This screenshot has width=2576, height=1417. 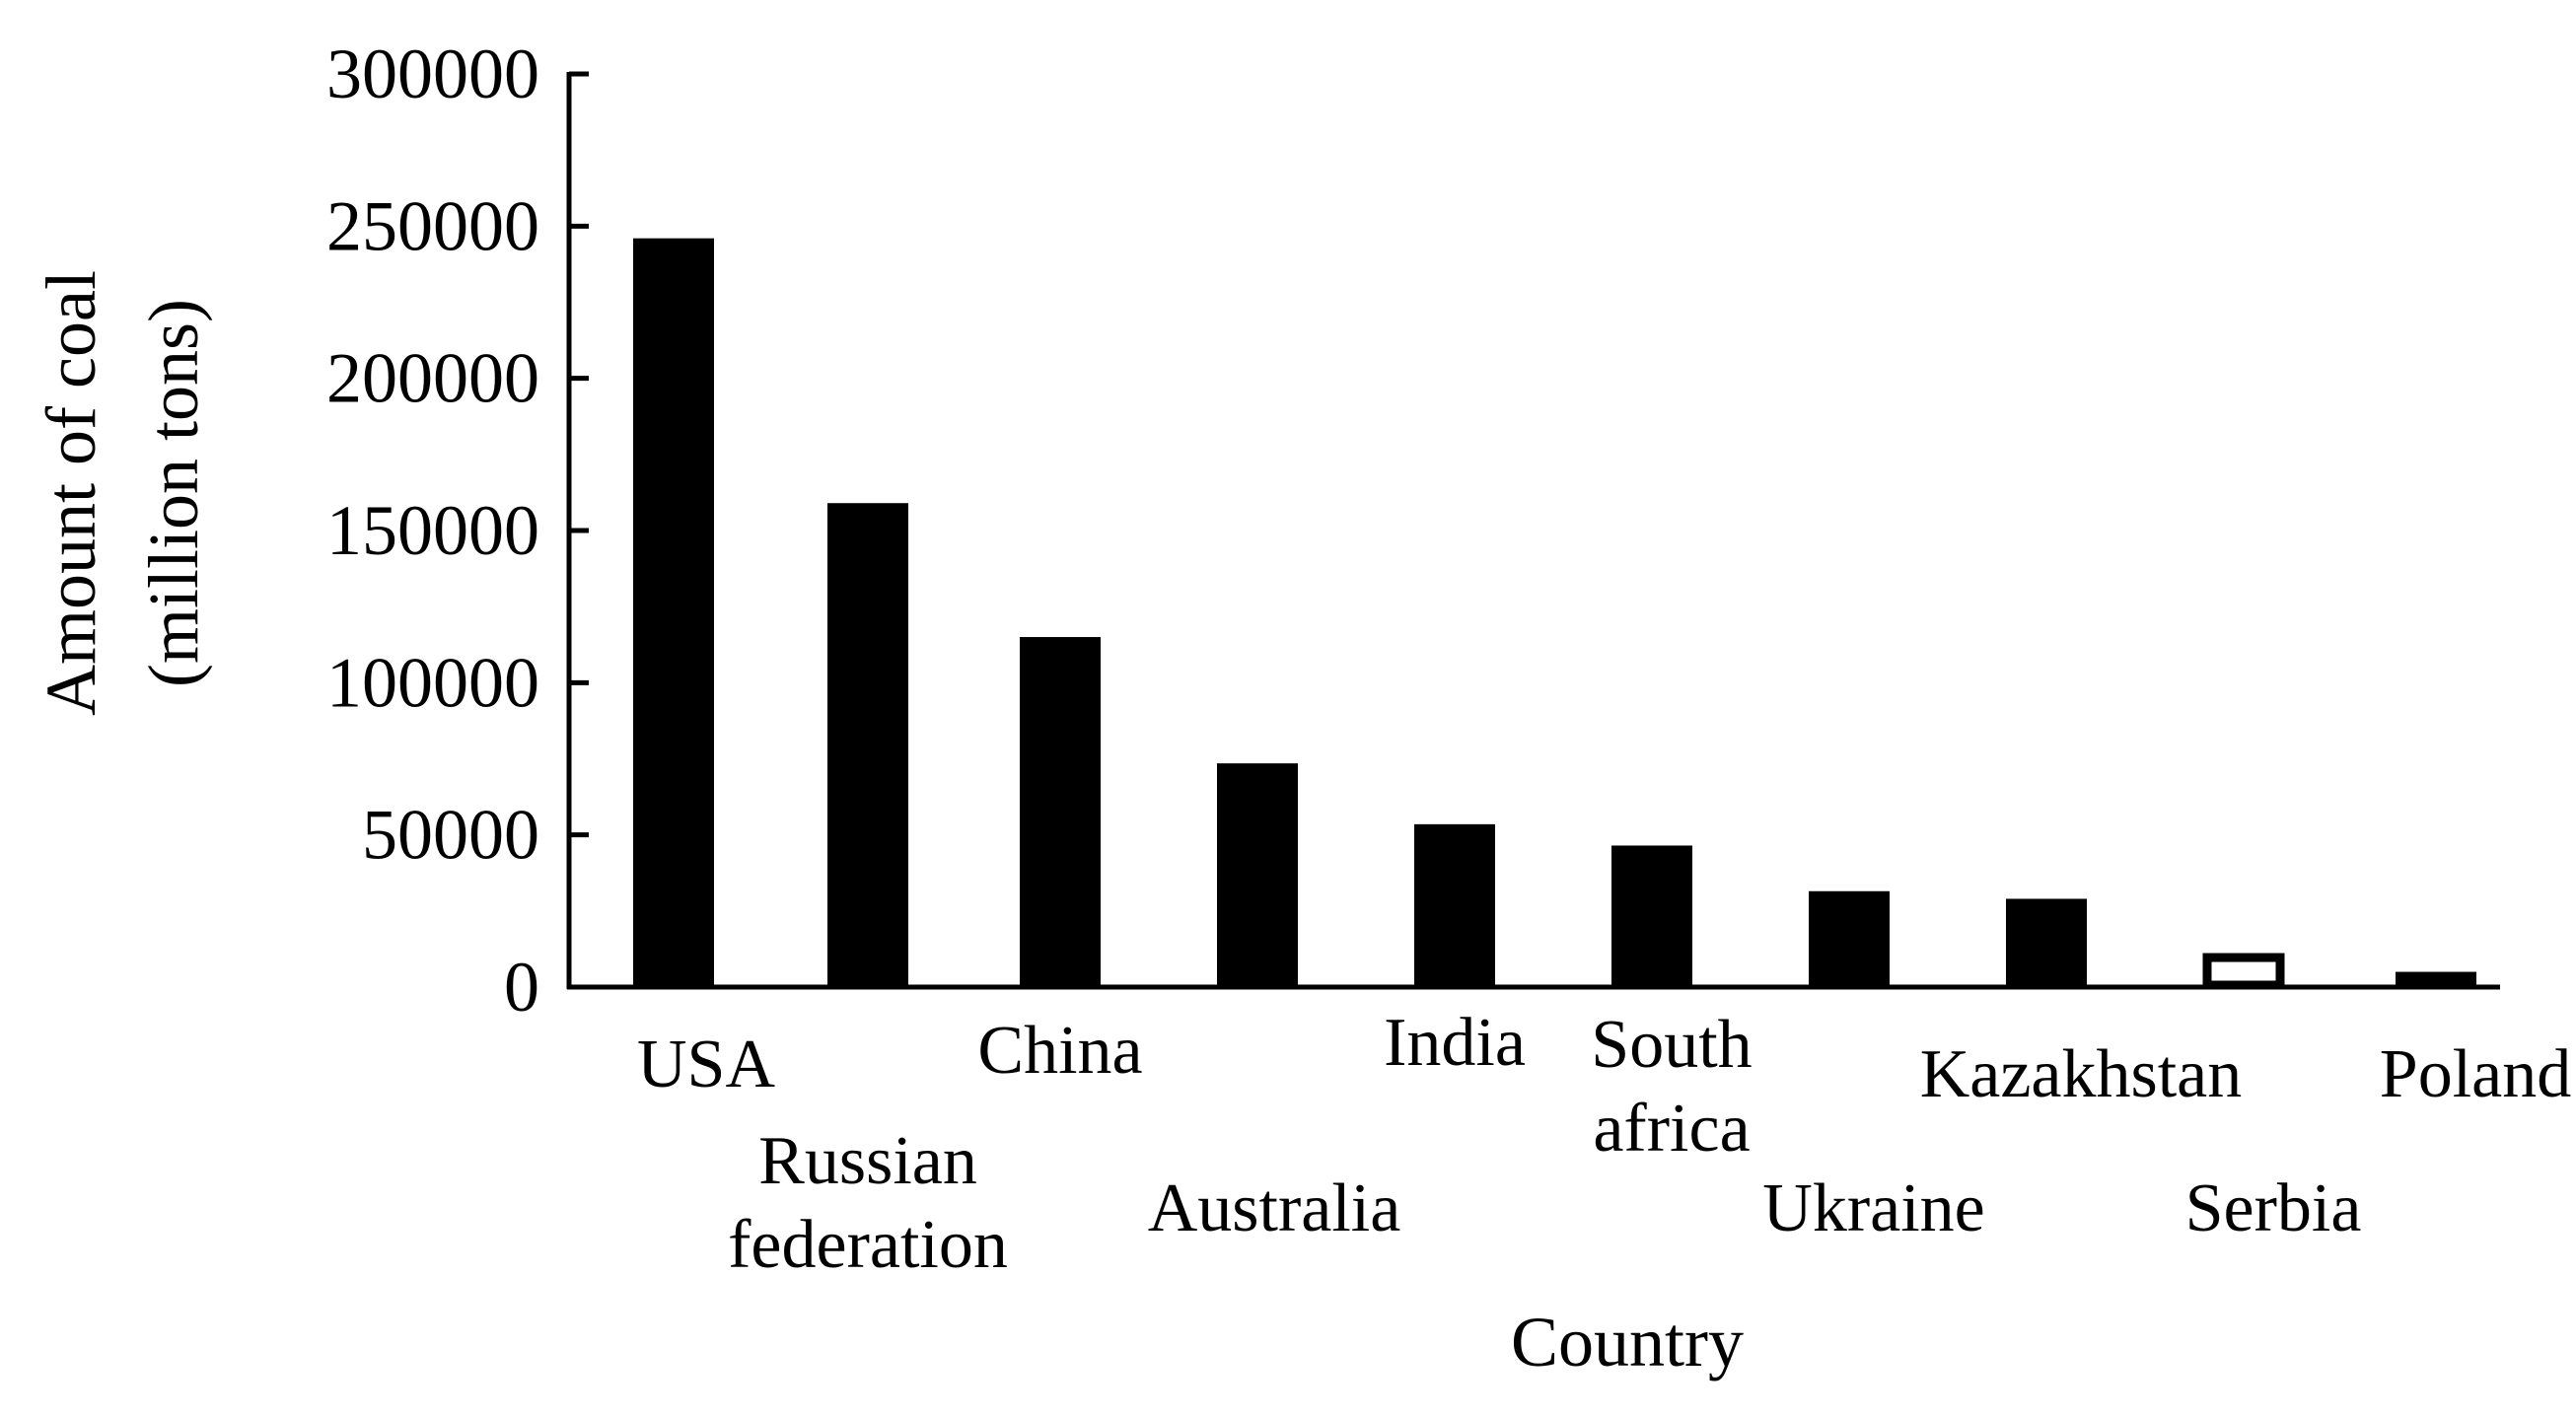 I want to click on bar-australia, so click(x=1257, y=875).